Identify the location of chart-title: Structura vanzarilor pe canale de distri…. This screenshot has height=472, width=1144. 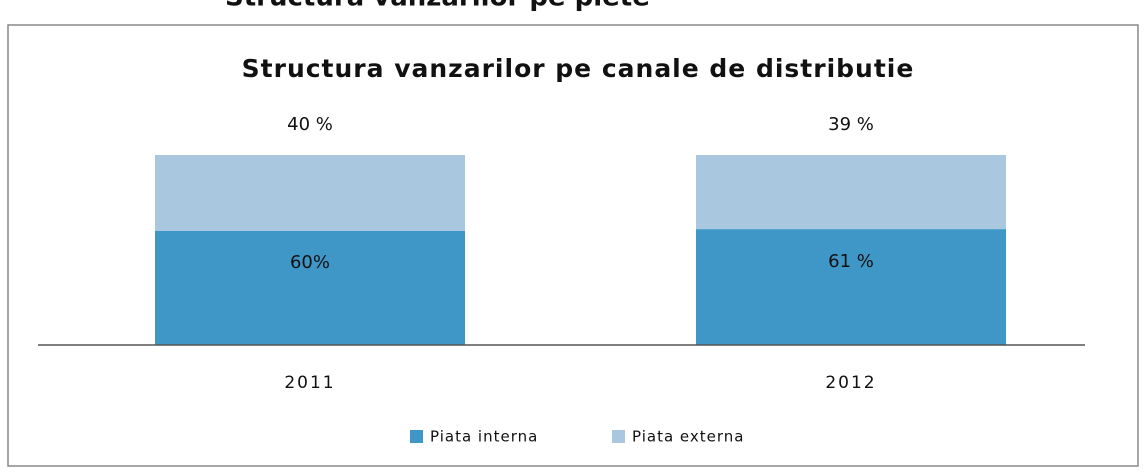
(578, 68).